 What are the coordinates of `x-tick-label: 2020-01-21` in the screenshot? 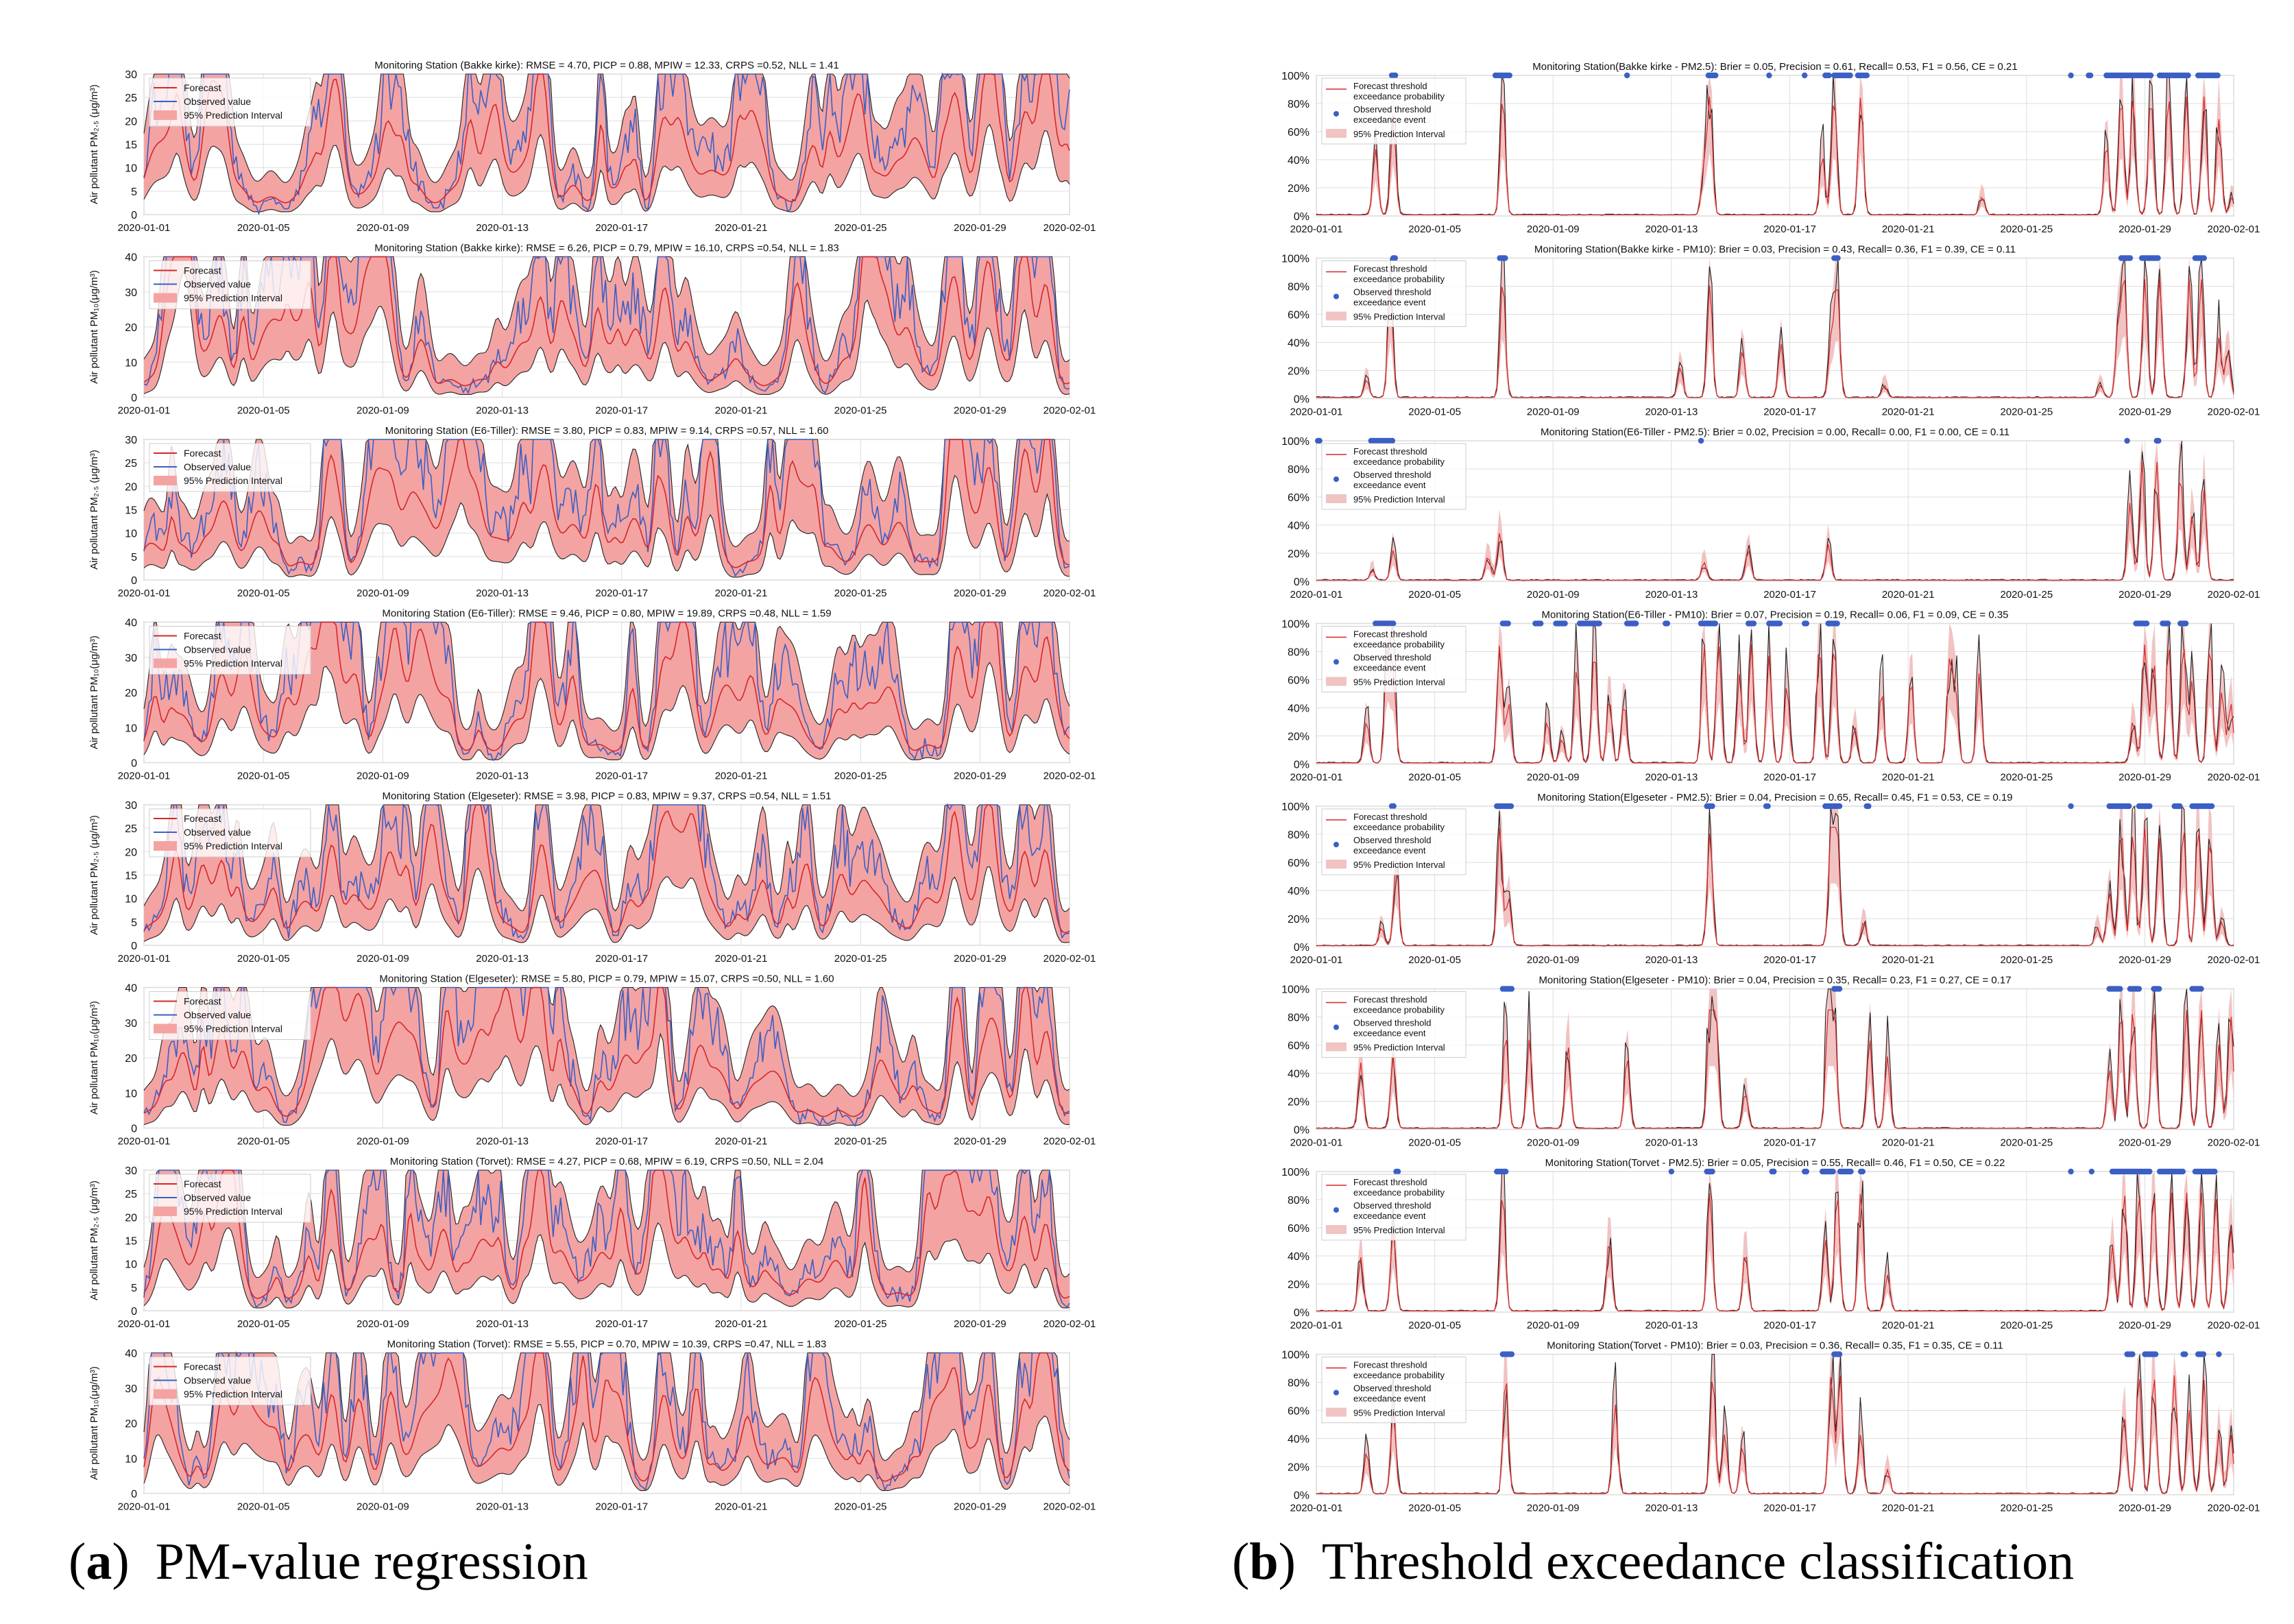 It's located at (1908, 1508).